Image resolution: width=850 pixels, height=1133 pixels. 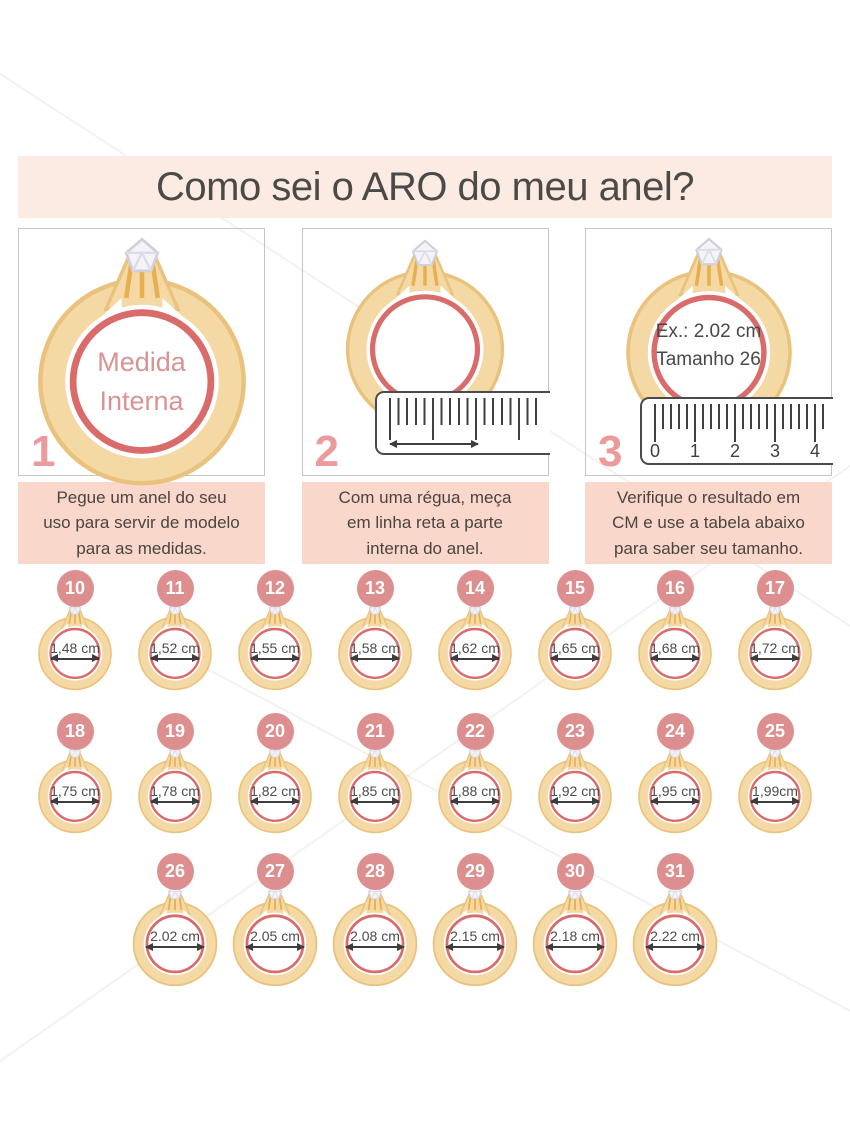 I want to click on step-number: 1, so click(x=43, y=451).